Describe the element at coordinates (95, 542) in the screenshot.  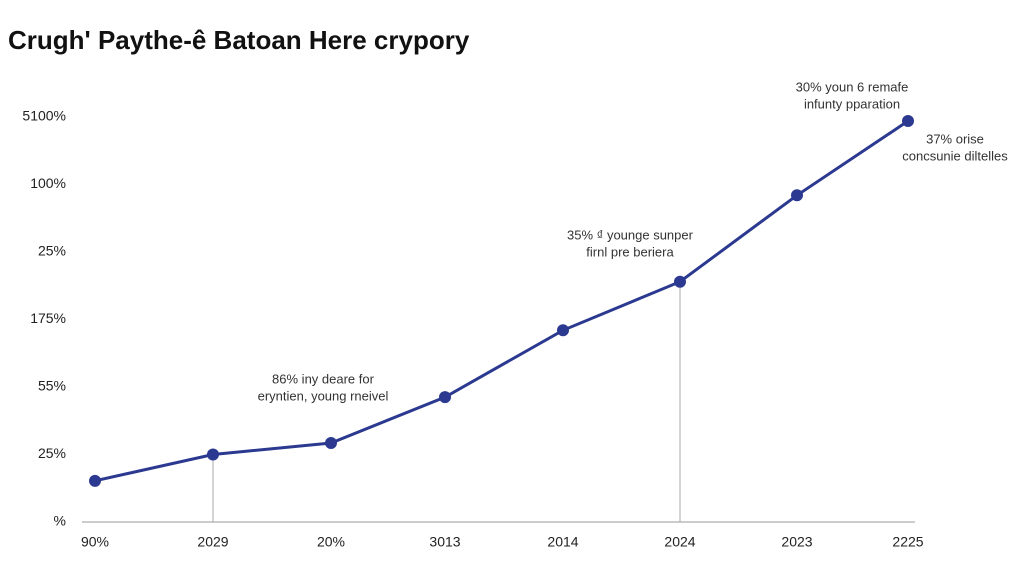
I see `x-tick-label: 90%` at that location.